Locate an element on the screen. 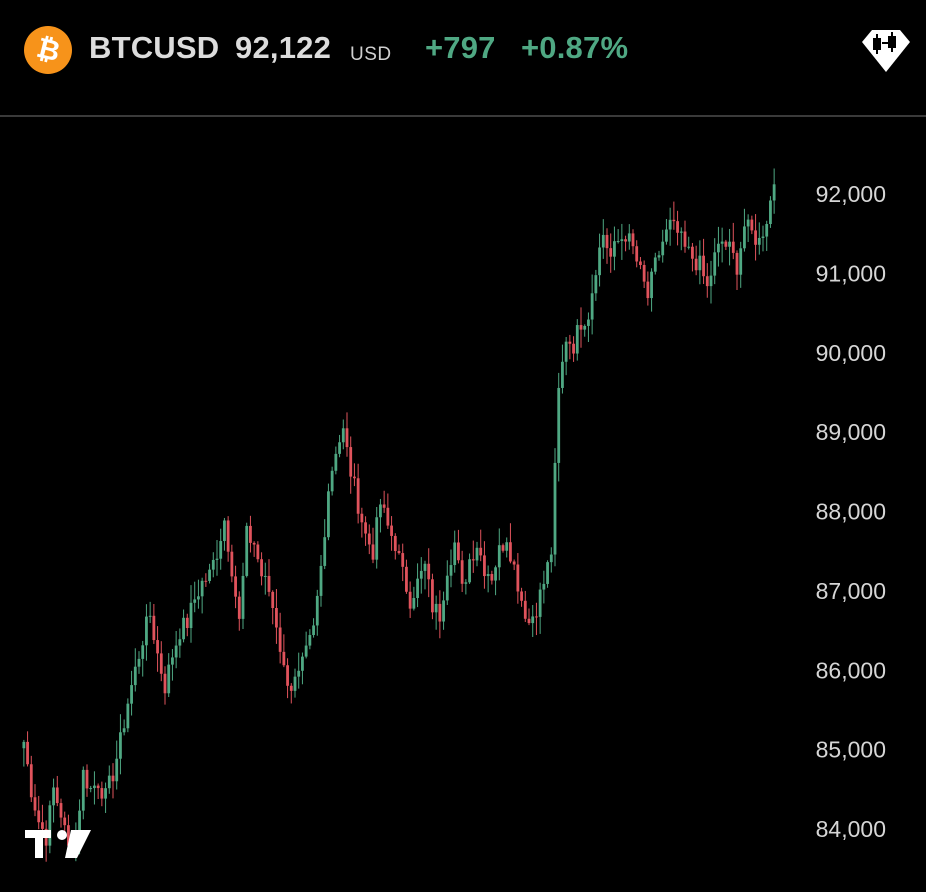  y-tick-label: 90,000 is located at coordinates (851, 353).